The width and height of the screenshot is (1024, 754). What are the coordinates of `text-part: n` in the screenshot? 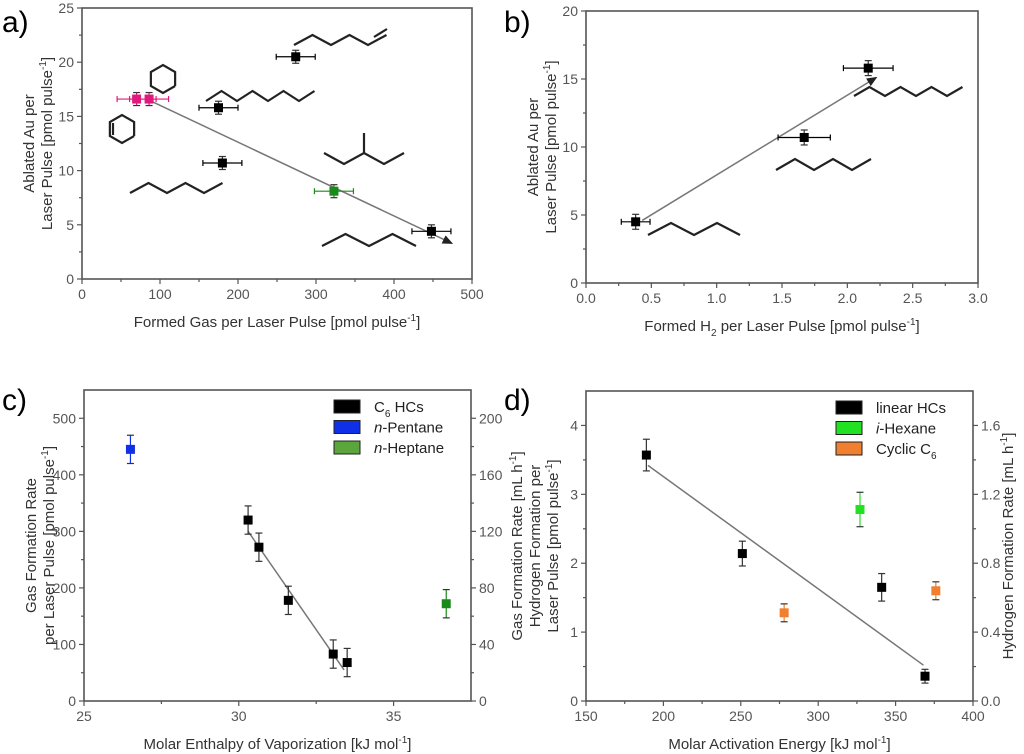 It's located at (378, 428).